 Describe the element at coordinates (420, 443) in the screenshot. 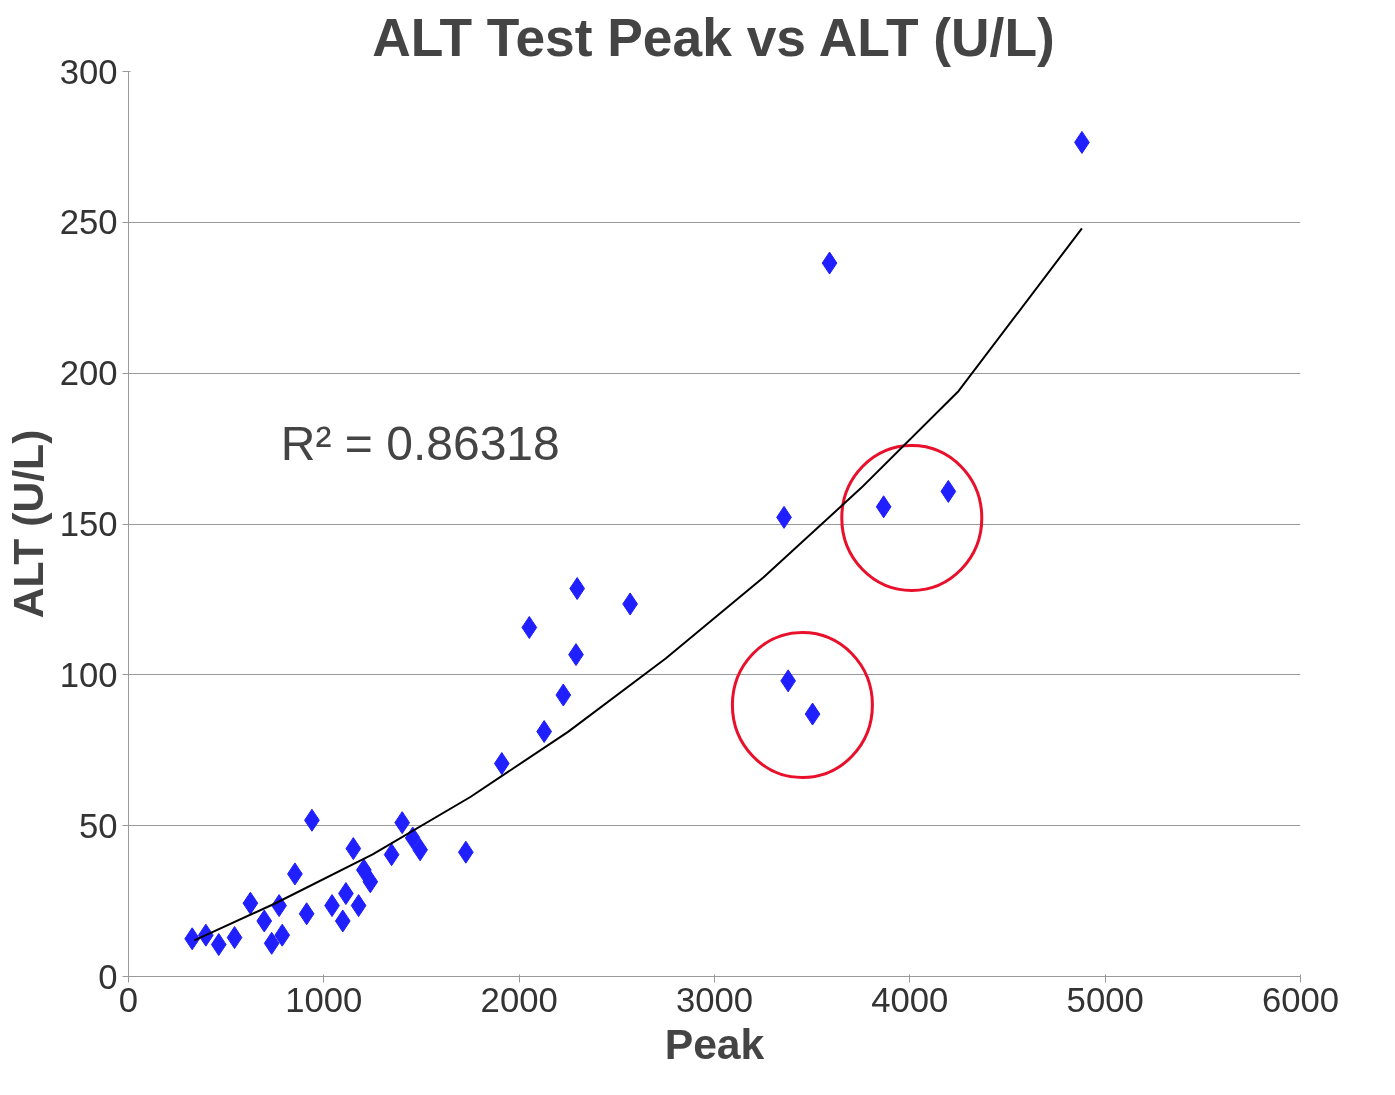

I see `annotation: R² = 0.86318` at that location.